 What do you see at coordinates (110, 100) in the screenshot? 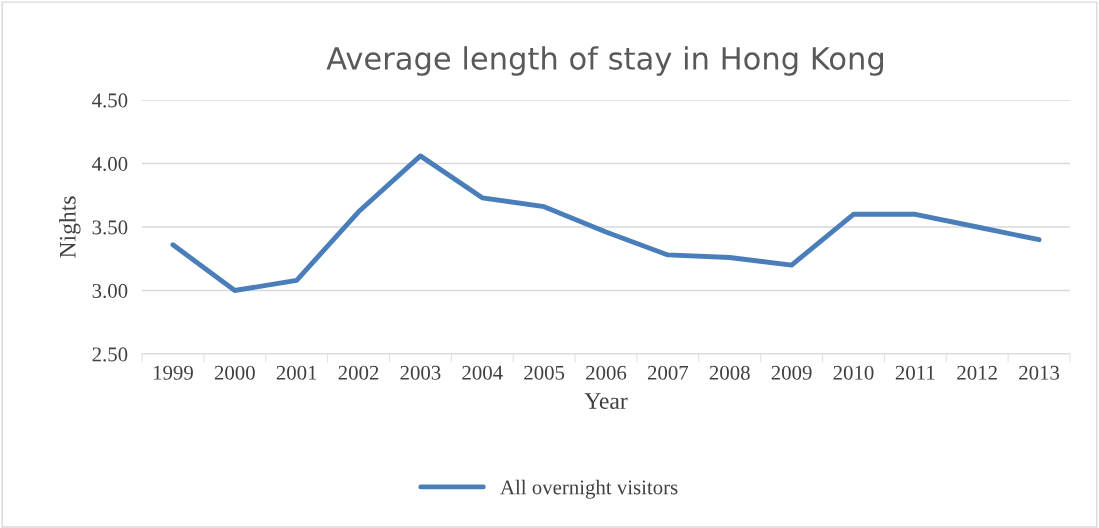
I see `y-tick-label: 4.50` at bounding box center [110, 100].